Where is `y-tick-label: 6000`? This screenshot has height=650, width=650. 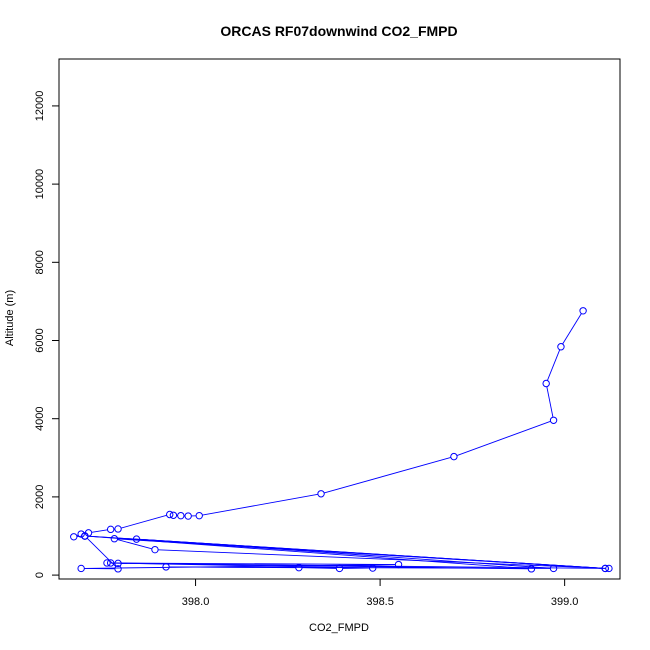
y-tick-label: 6000 is located at coordinates (40, 340).